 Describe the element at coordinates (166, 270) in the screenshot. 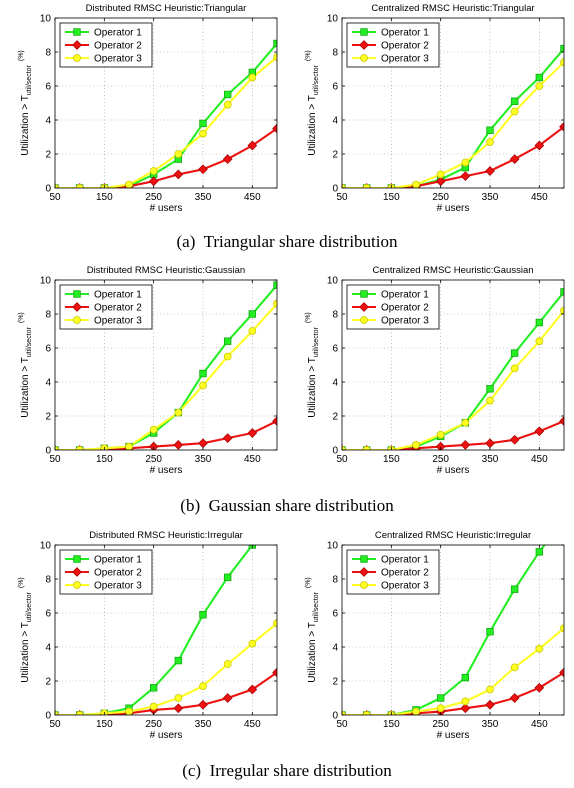

I see `chart-title: Distributed RMSC Heuristic:Gaussian` at that location.